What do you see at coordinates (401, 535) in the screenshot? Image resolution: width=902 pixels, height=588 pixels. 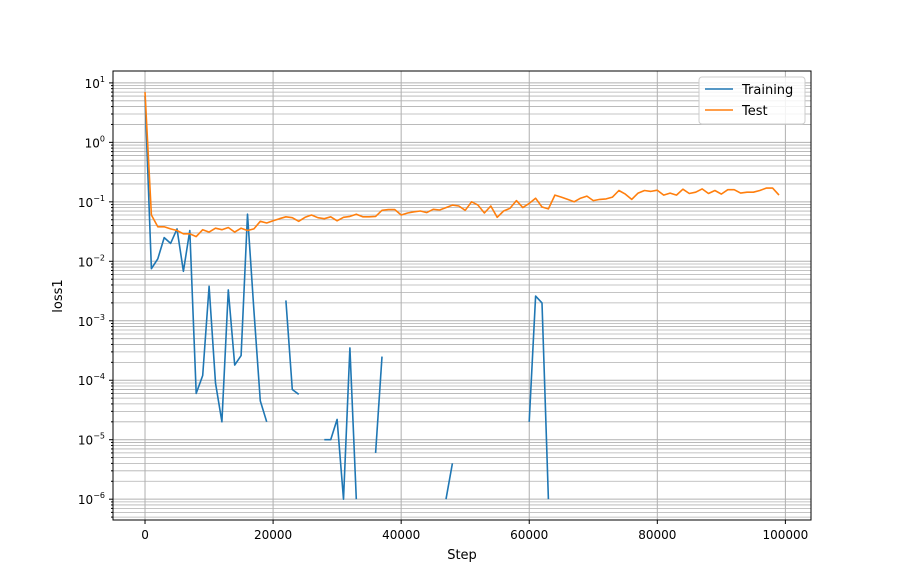 I see `x-tick-label: 40000` at bounding box center [401, 535].